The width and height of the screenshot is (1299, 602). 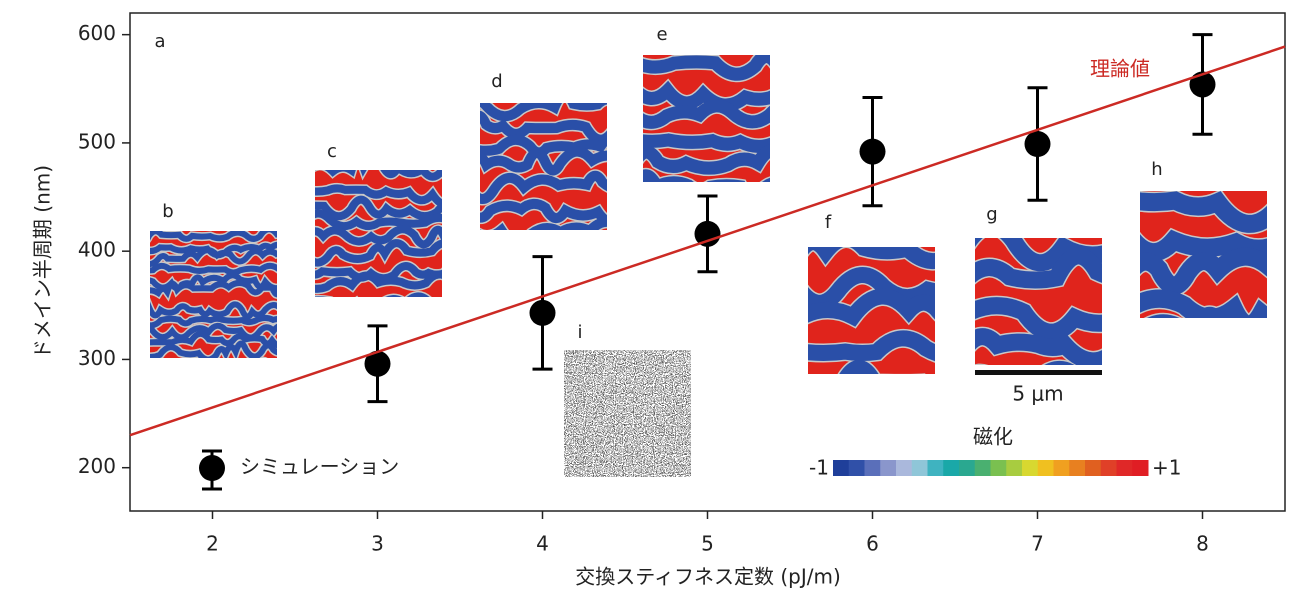 I want to click on x-tick-label: 5, so click(x=707, y=544).